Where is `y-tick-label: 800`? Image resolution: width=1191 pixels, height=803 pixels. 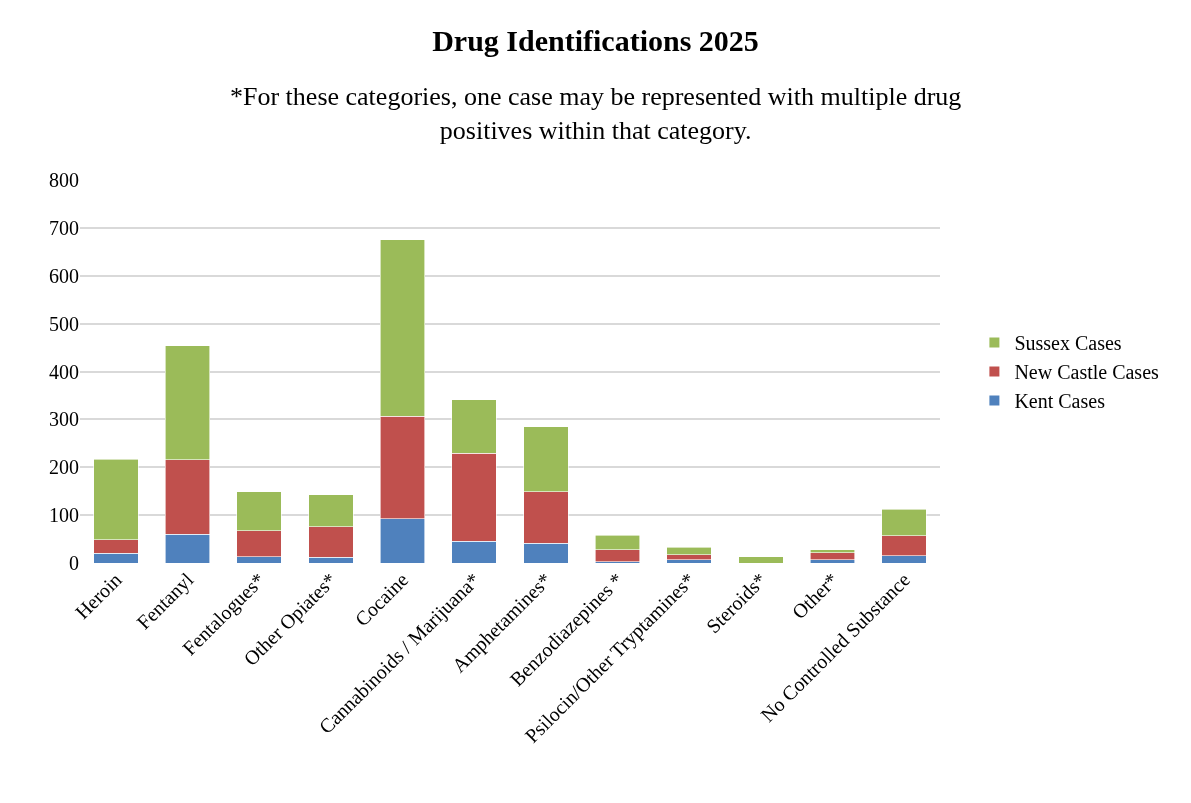 y-tick-label: 800 is located at coordinates (64, 180).